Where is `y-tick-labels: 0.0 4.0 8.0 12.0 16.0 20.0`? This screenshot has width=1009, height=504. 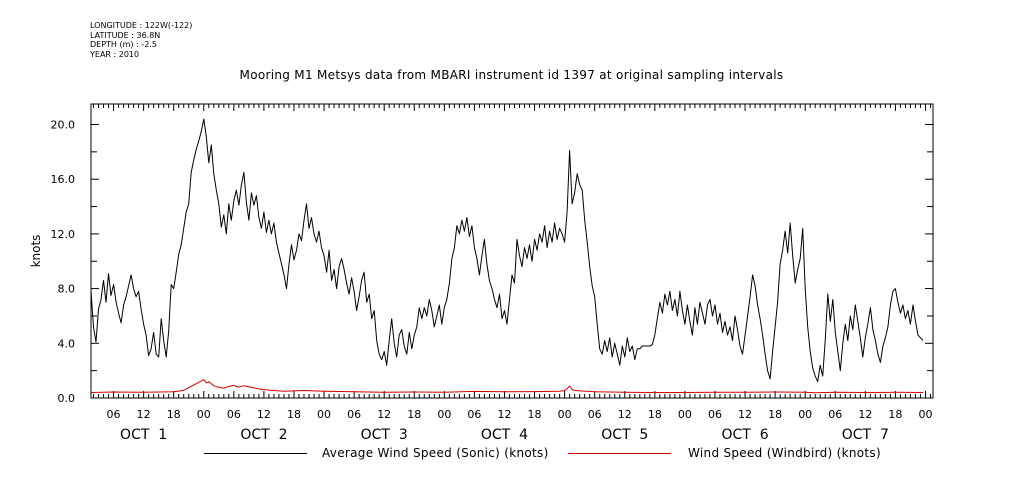 y-tick-labels: 0.0 4.0 8.0 12.0 16.0 20.0 is located at coordinates (63, 262).